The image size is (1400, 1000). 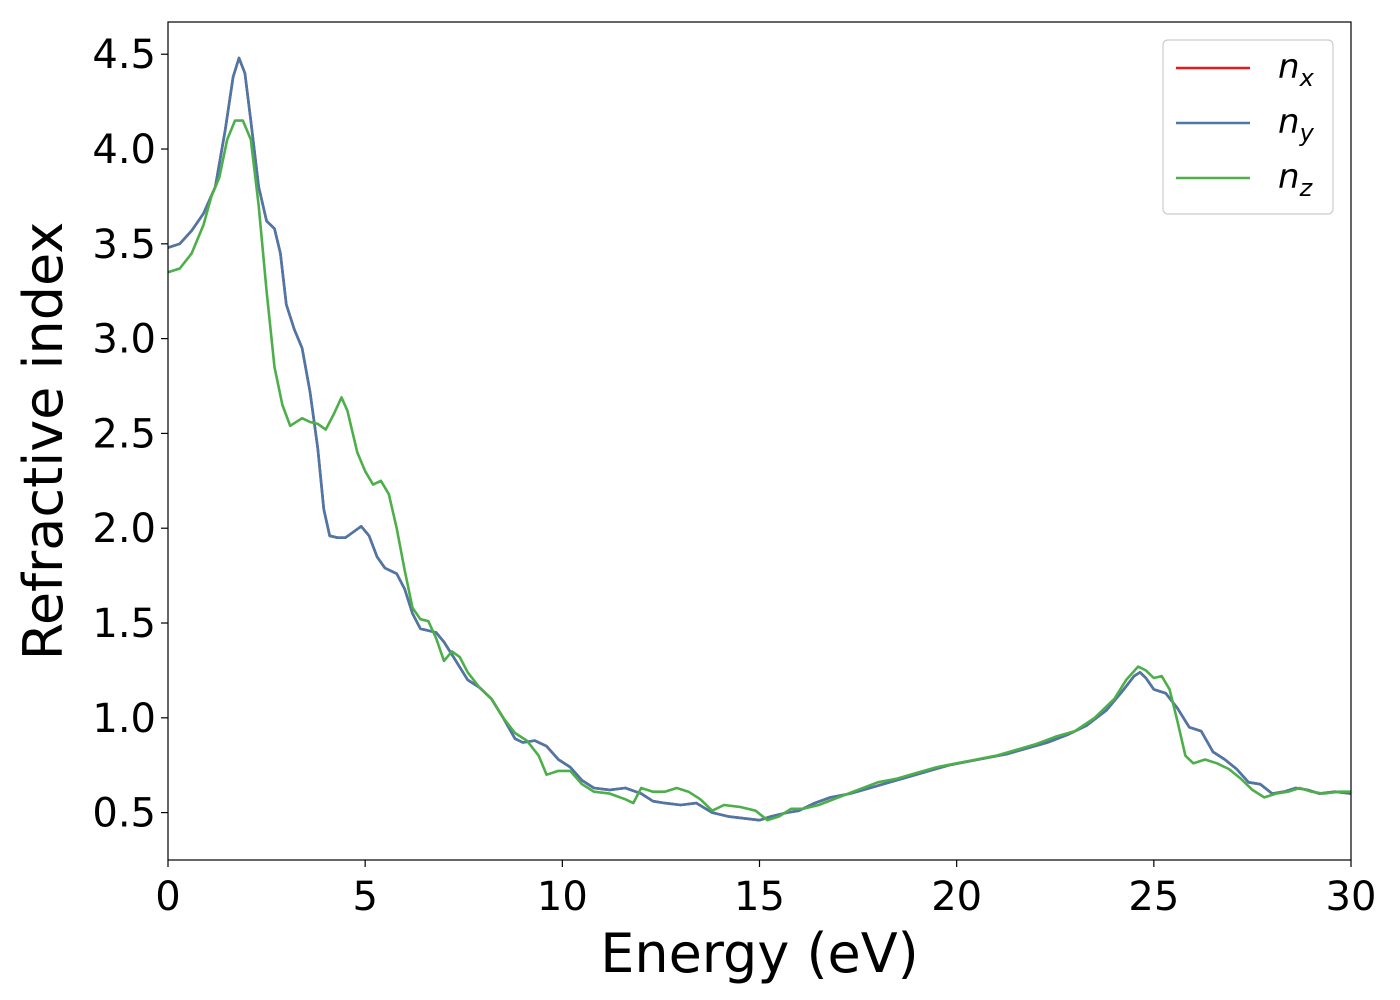 I want to click on legend-label-nx: nx, so click(x=1296, y=69).